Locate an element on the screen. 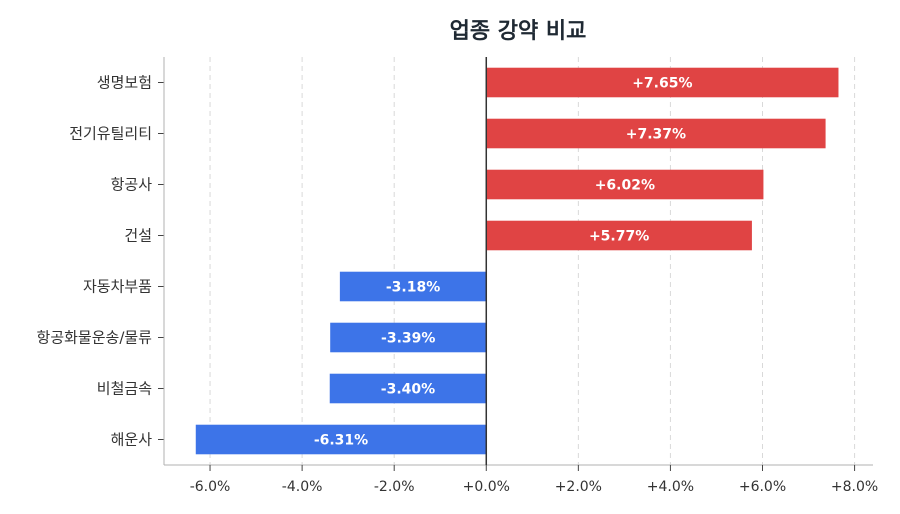 The height and width of the screenshot is (514, 900). x-tick-label: -6.0% is located at coordinates (210, 487).